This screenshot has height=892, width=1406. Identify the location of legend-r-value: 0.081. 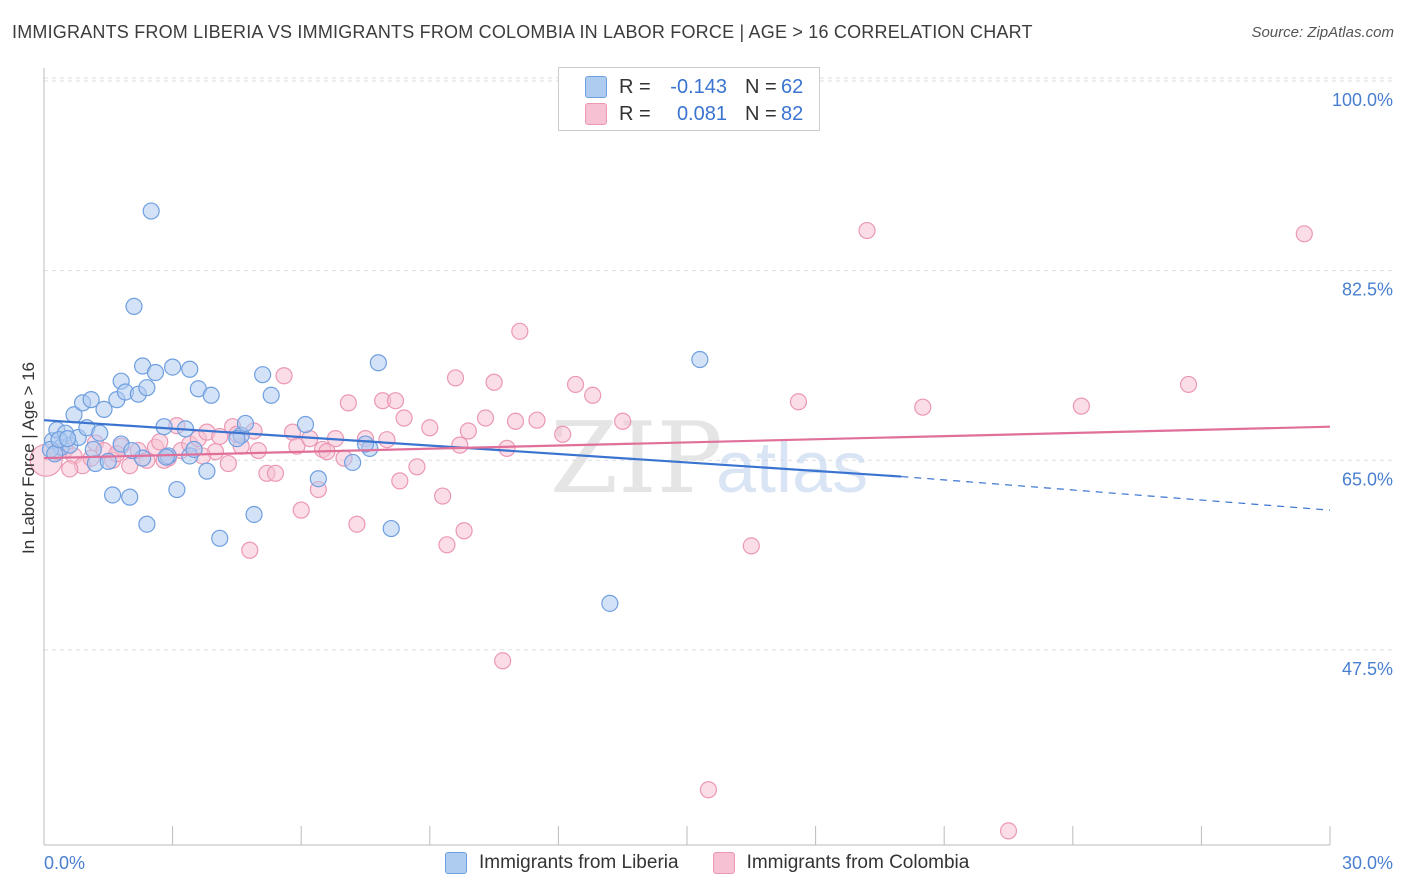
(701, 113).